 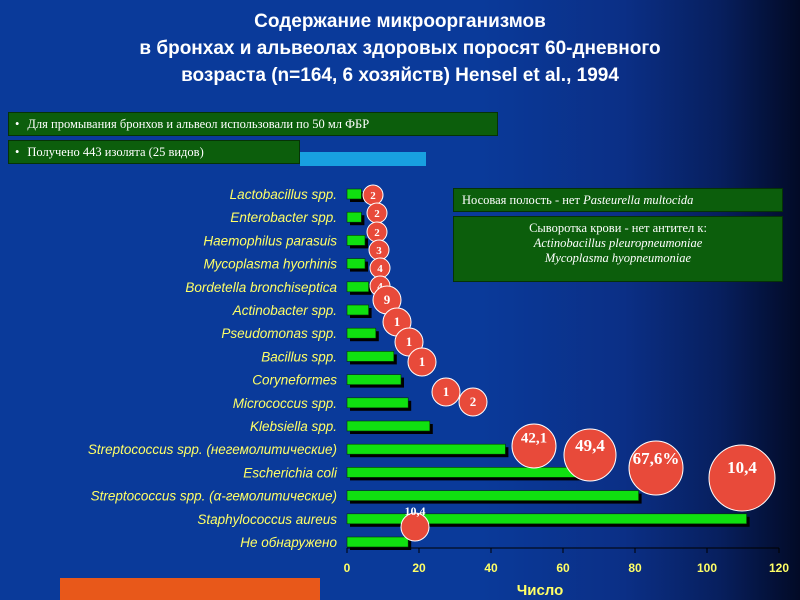 What do you see at coordinates (285, 403) in the screenshot?
I see `category-label: Micrococcus spp.` at bounding box center [285, 403].